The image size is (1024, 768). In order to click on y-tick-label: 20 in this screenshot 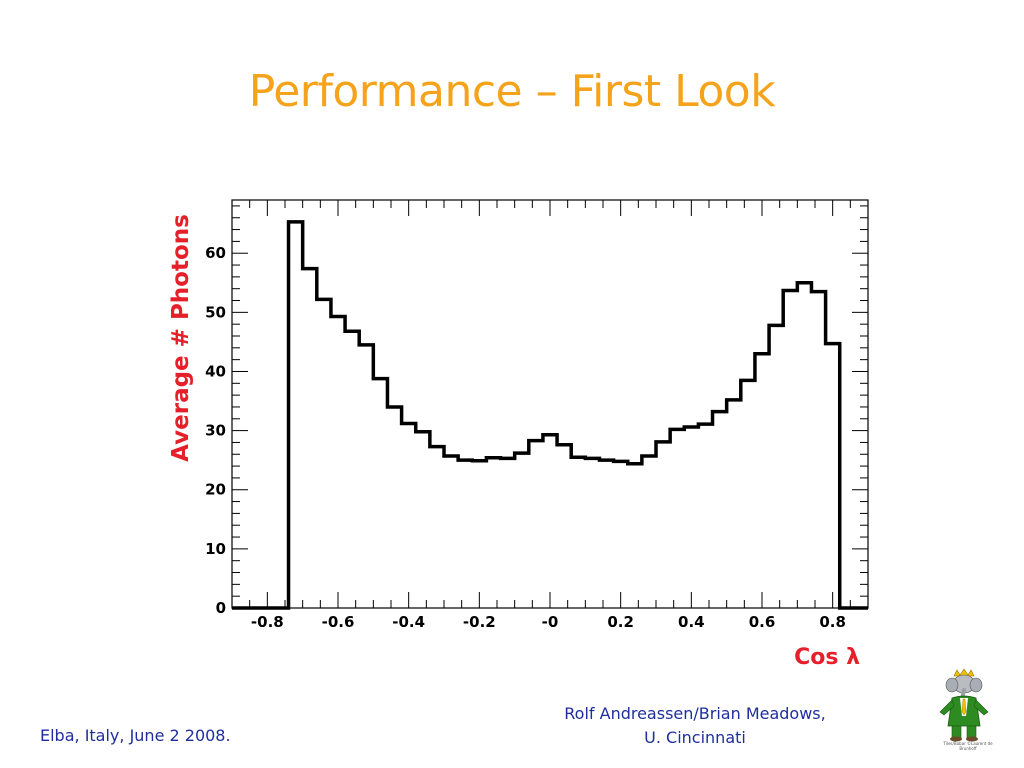, I will do `click(215, 490)`.